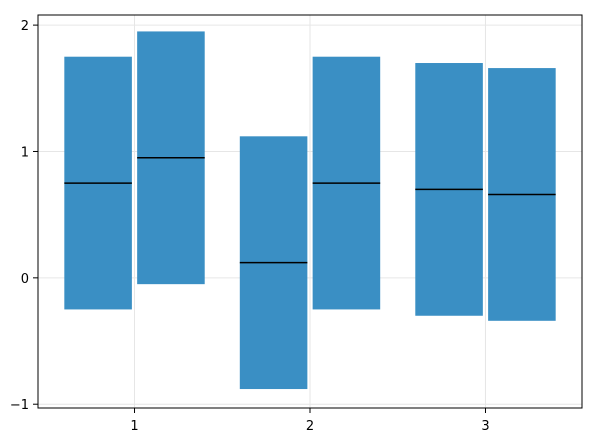  I want to click on x-tick-label: 2, so click(310, 426).